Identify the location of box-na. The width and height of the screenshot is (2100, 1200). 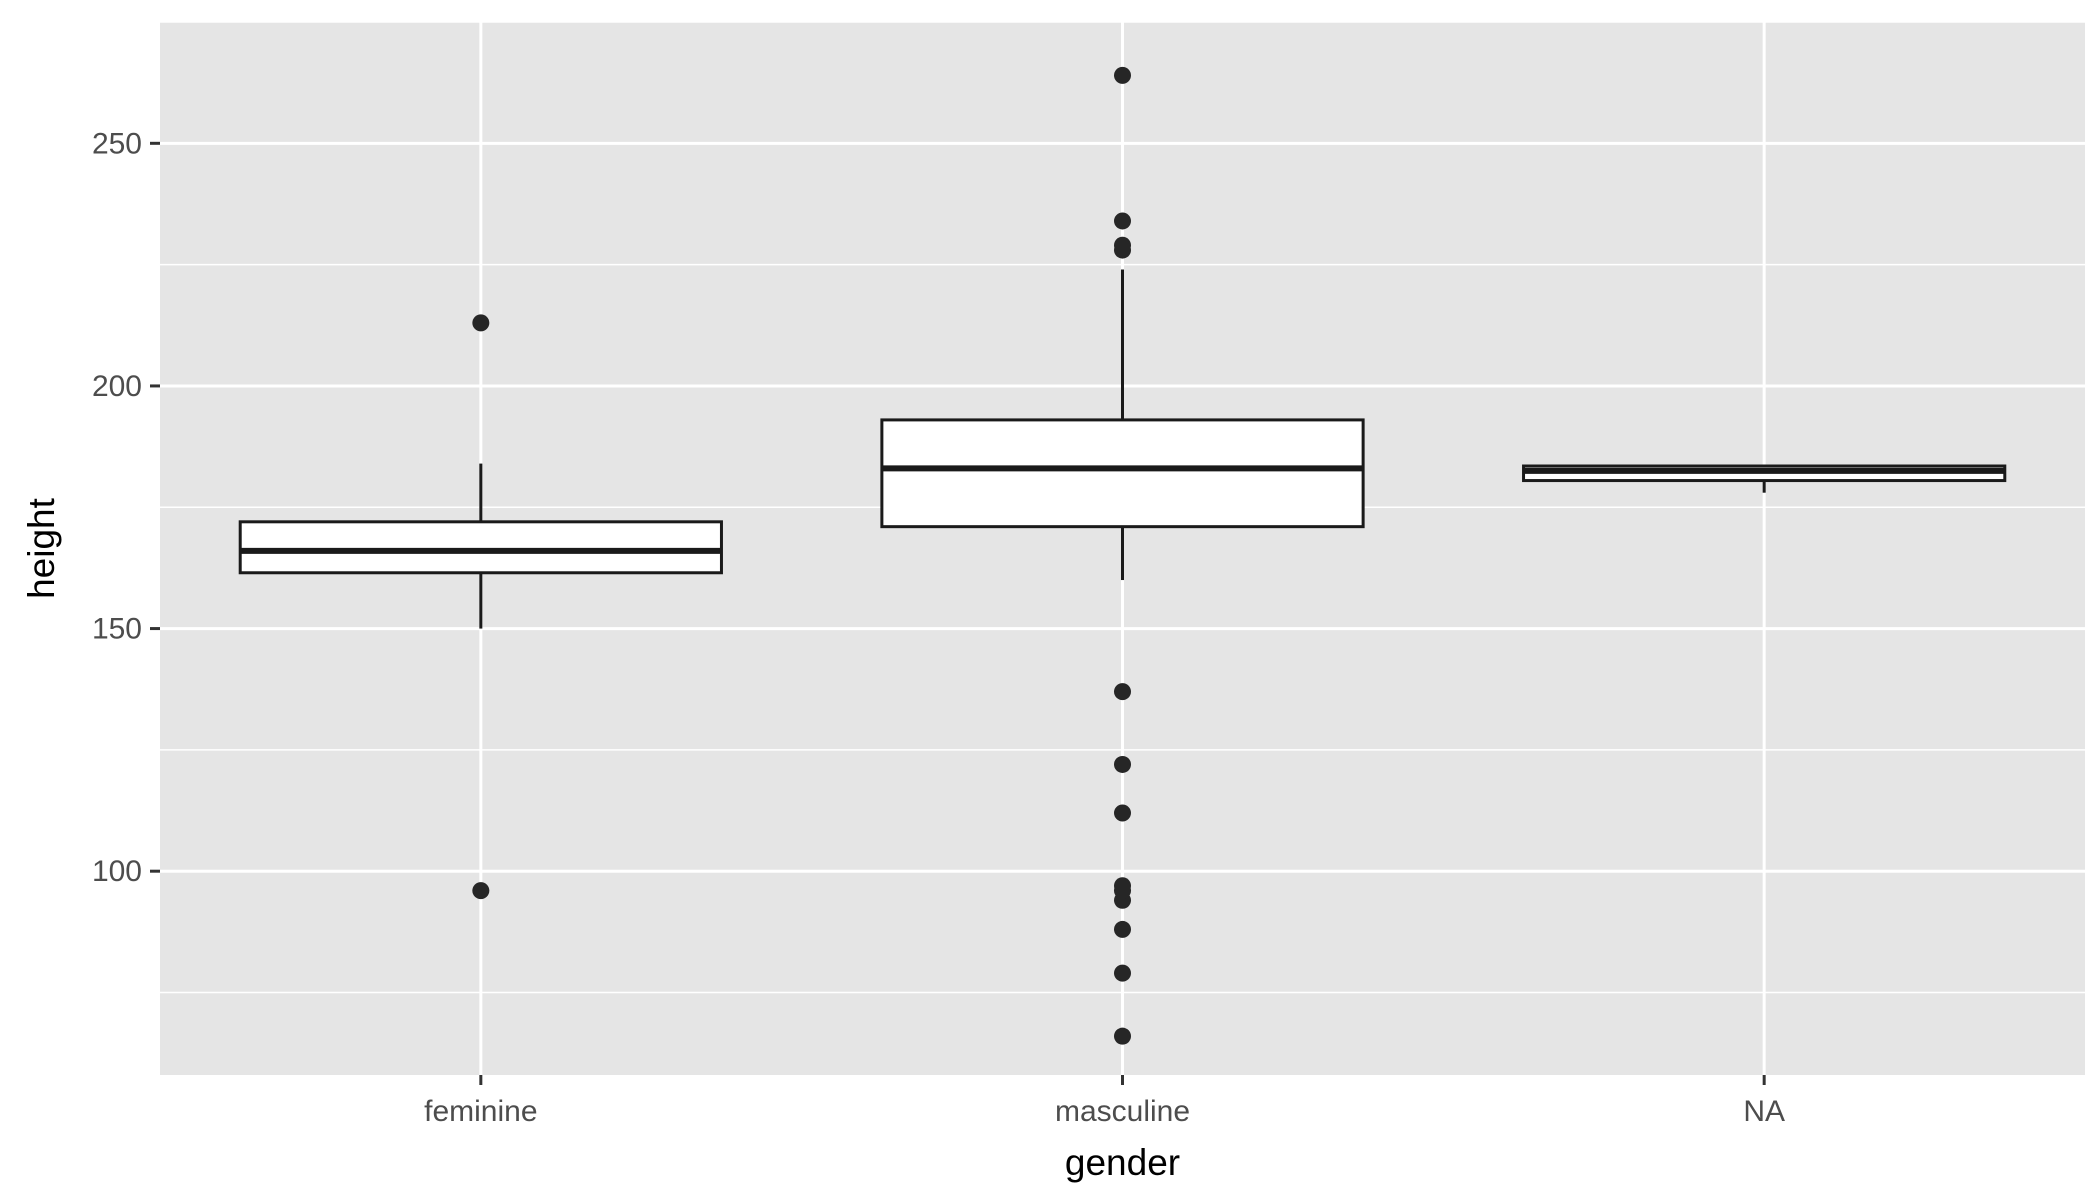
(1764, 478).